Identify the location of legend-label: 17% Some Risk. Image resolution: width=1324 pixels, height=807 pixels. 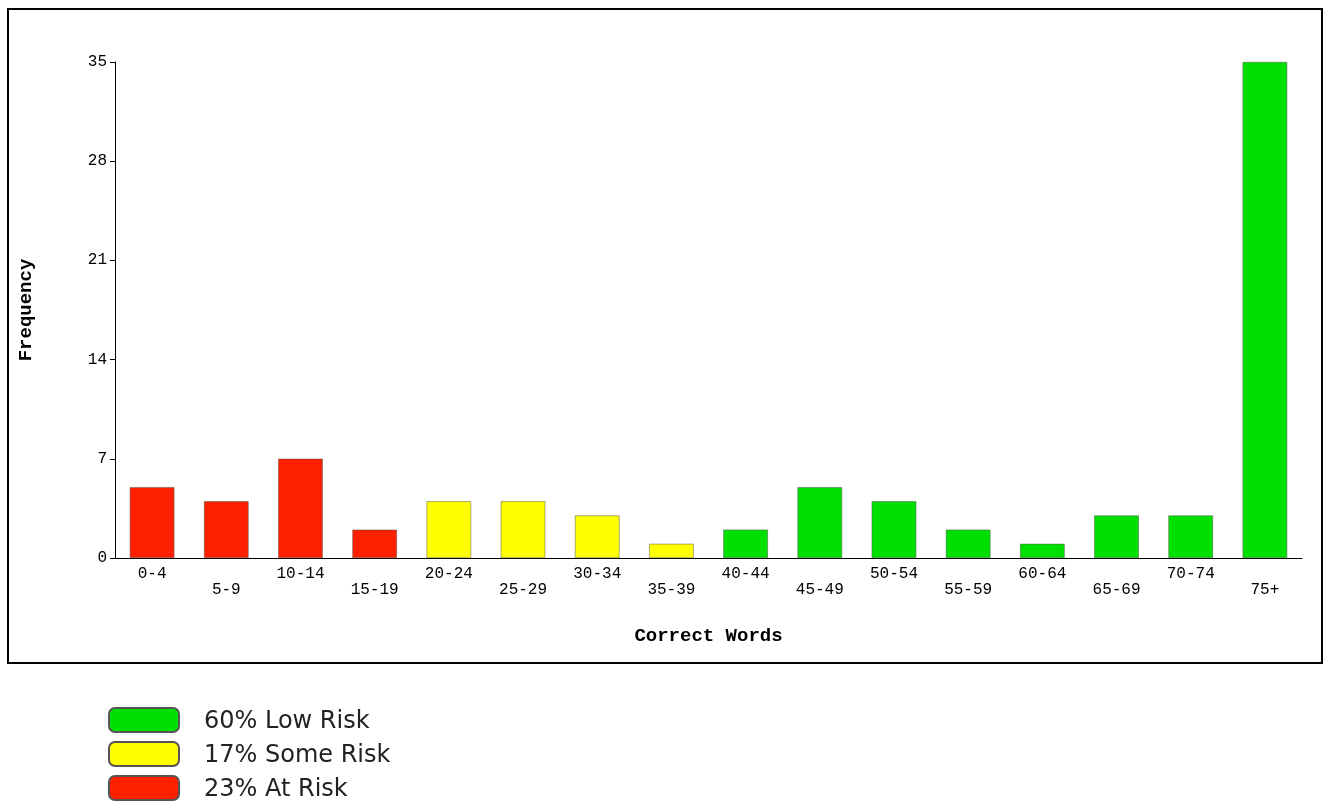
(297, 754).